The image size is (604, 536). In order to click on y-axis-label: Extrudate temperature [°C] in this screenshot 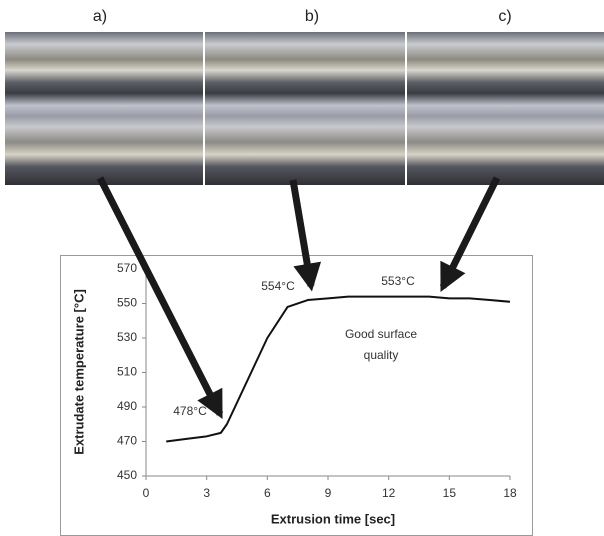, I will do `click(78, 372)`.